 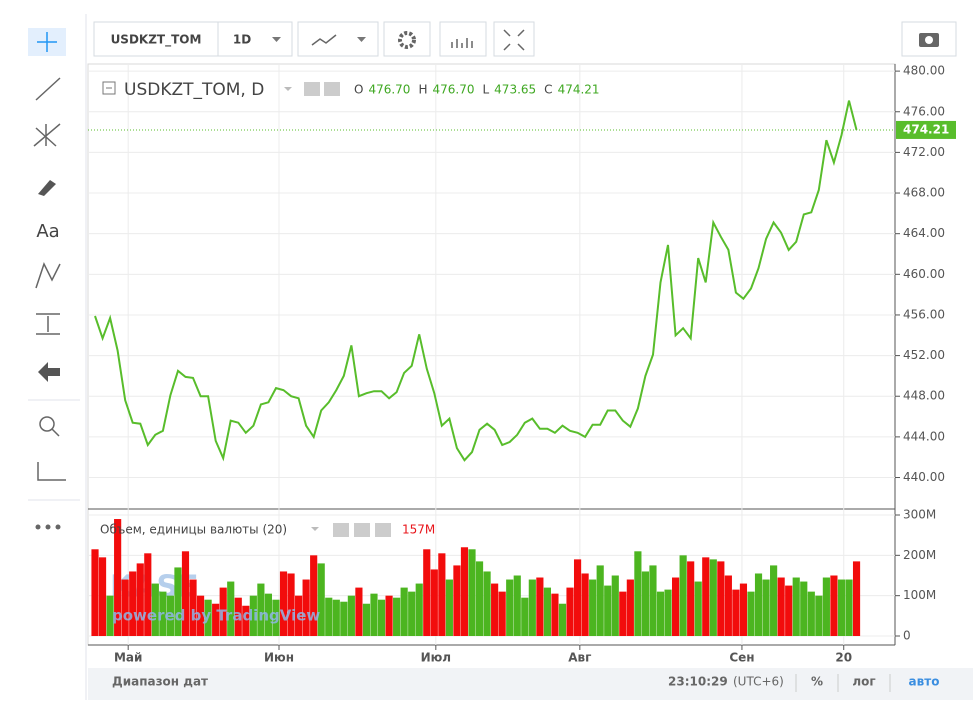 I want to click on left-toolbar: Aa, so click(x=54, y=279).